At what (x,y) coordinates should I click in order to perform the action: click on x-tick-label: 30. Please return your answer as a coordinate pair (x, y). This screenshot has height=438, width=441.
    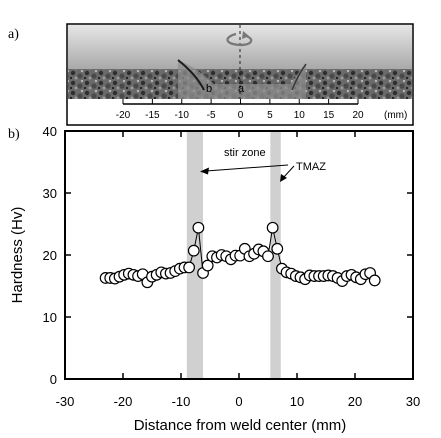
    Looking at the image, I should click on (413, 401).